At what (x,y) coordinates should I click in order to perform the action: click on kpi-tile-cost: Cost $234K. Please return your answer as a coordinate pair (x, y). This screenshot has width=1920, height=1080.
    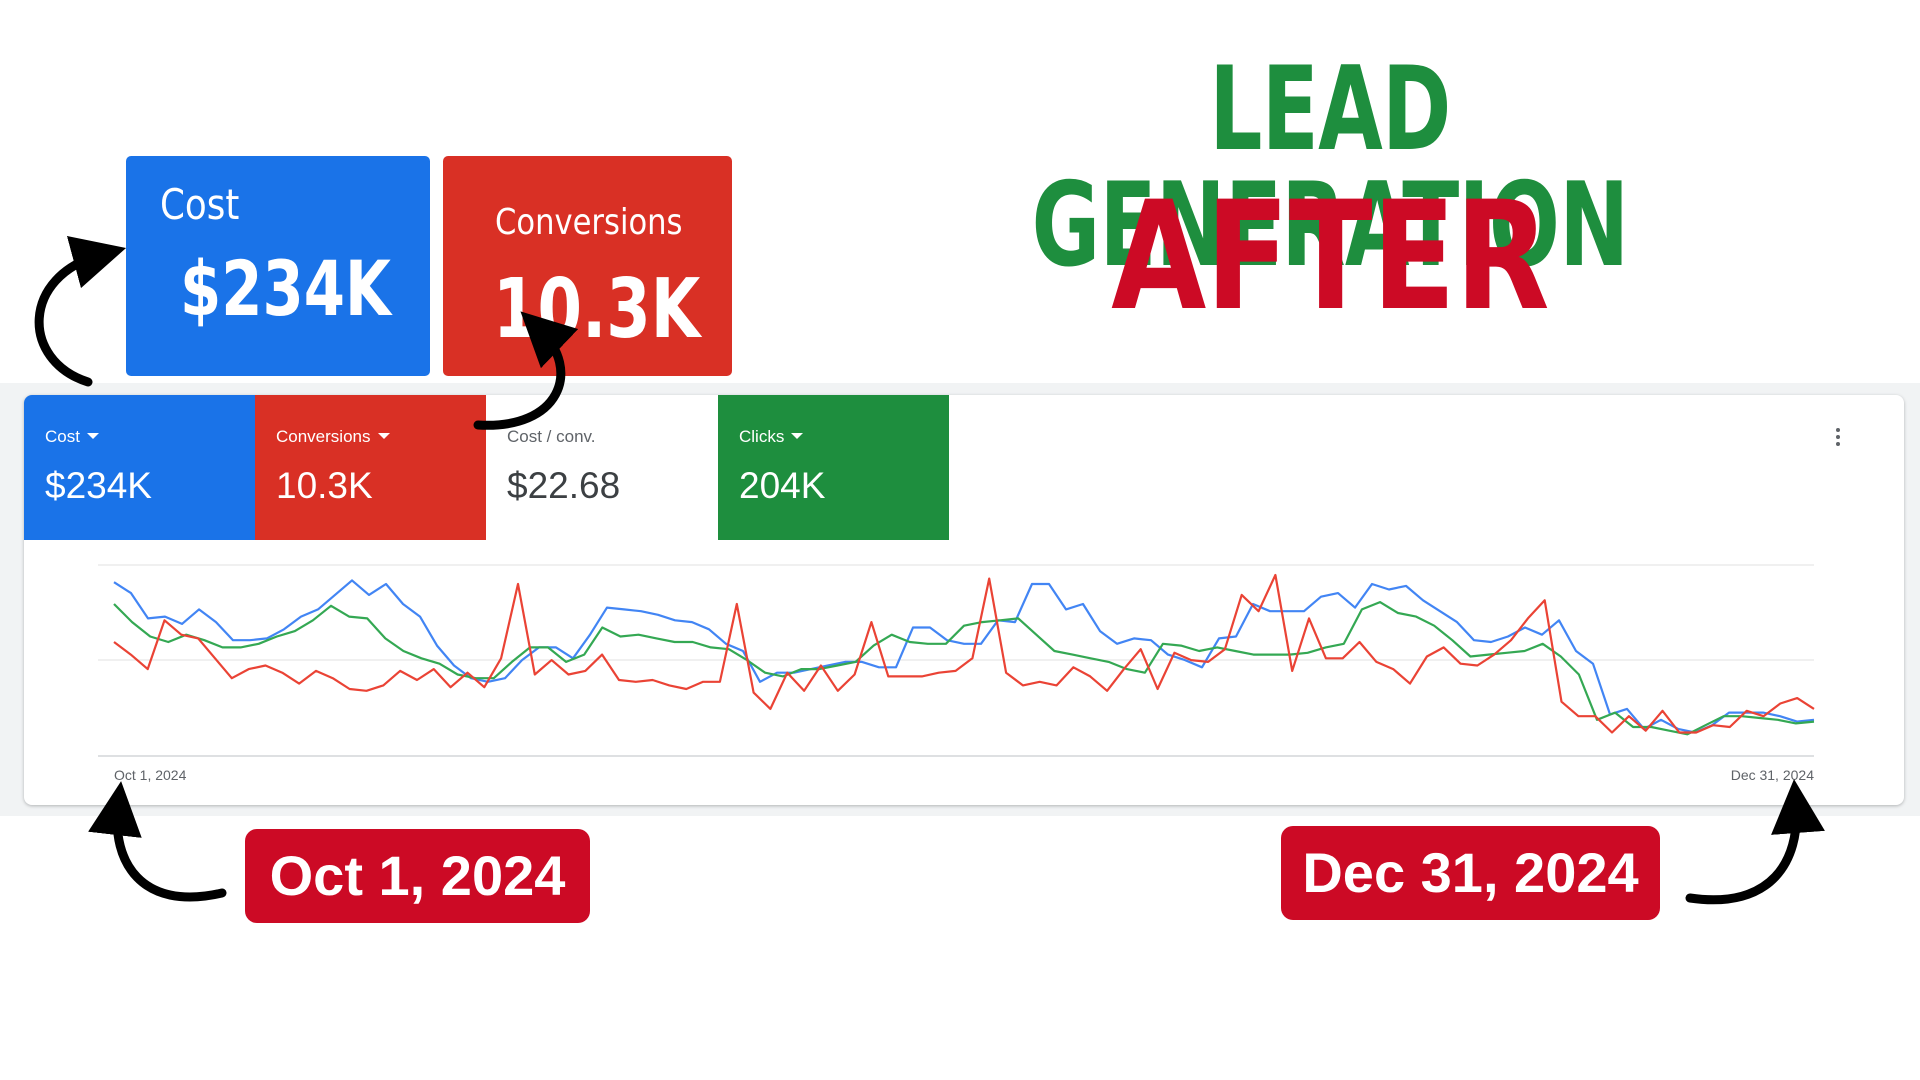
    Looking at the image, I should click on (139, 467).